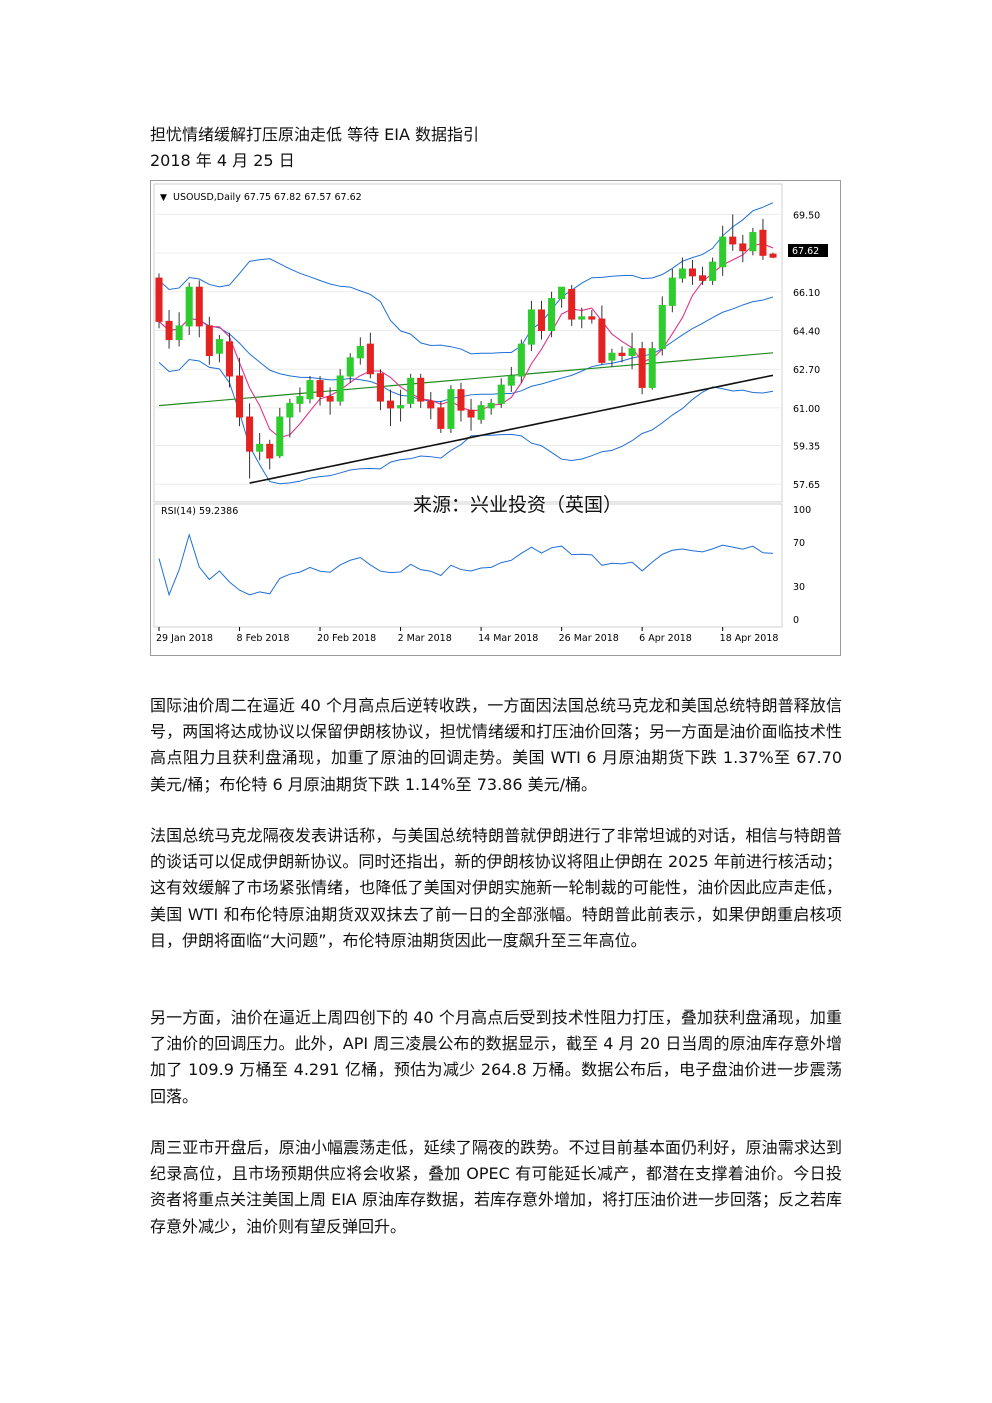 The width and height of the screenshot is (992, 1403). I want to click on date-tick-label: 26 Mar 2018, so click(589, 638).